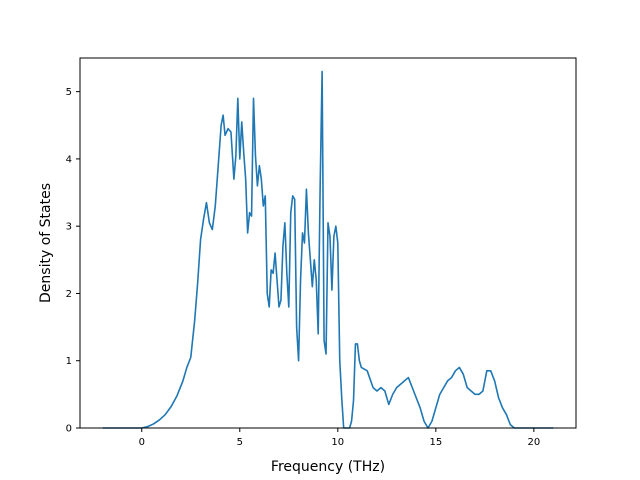  What do you see at coordinates (73, 261) in the screenshot?
I see `y-axis-ticks: 0 1 2 3 4 5` at bounding box center [73, 261].